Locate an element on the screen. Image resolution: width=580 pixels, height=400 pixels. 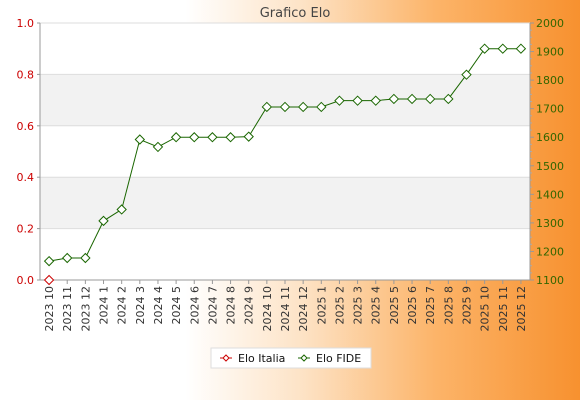
x-tick-label: 2024 2 is located at coordinates (122, 305).